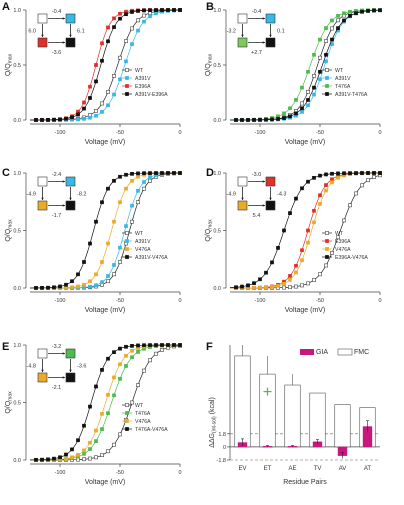 The height and width of the screenshot is (505, 404). I want to click on cycle-box-br, so click(270, 205).